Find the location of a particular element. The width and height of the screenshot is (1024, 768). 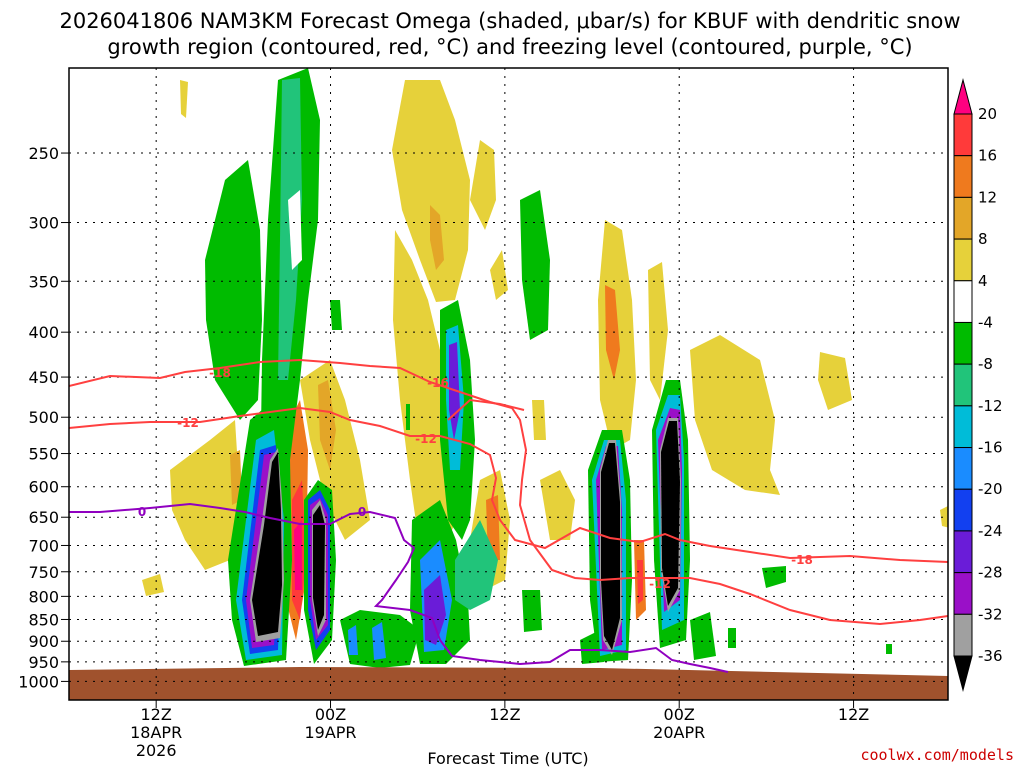

y-tick-label: 450 is located at coordinates (43, 377).